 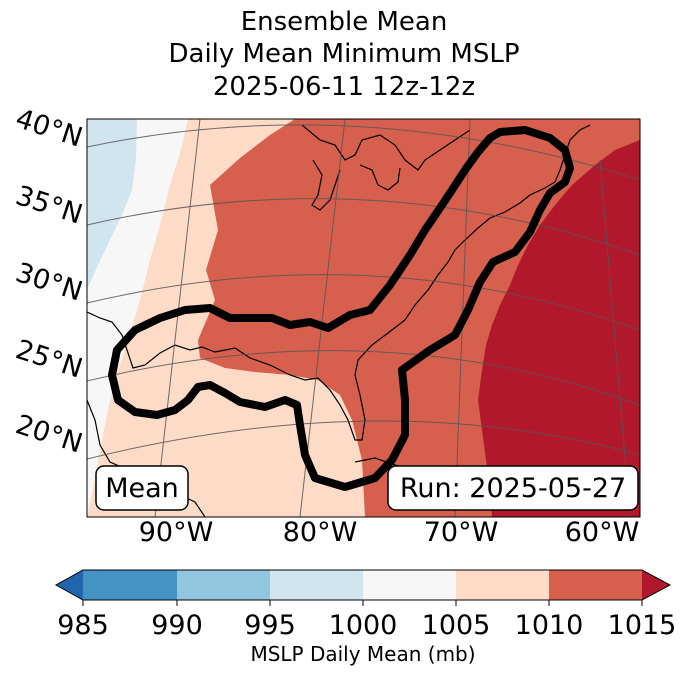 What do you see at coordinates (176, 532) in the screenshot?
I see `lon-label: 90°W` at bounding box center [176, 532].